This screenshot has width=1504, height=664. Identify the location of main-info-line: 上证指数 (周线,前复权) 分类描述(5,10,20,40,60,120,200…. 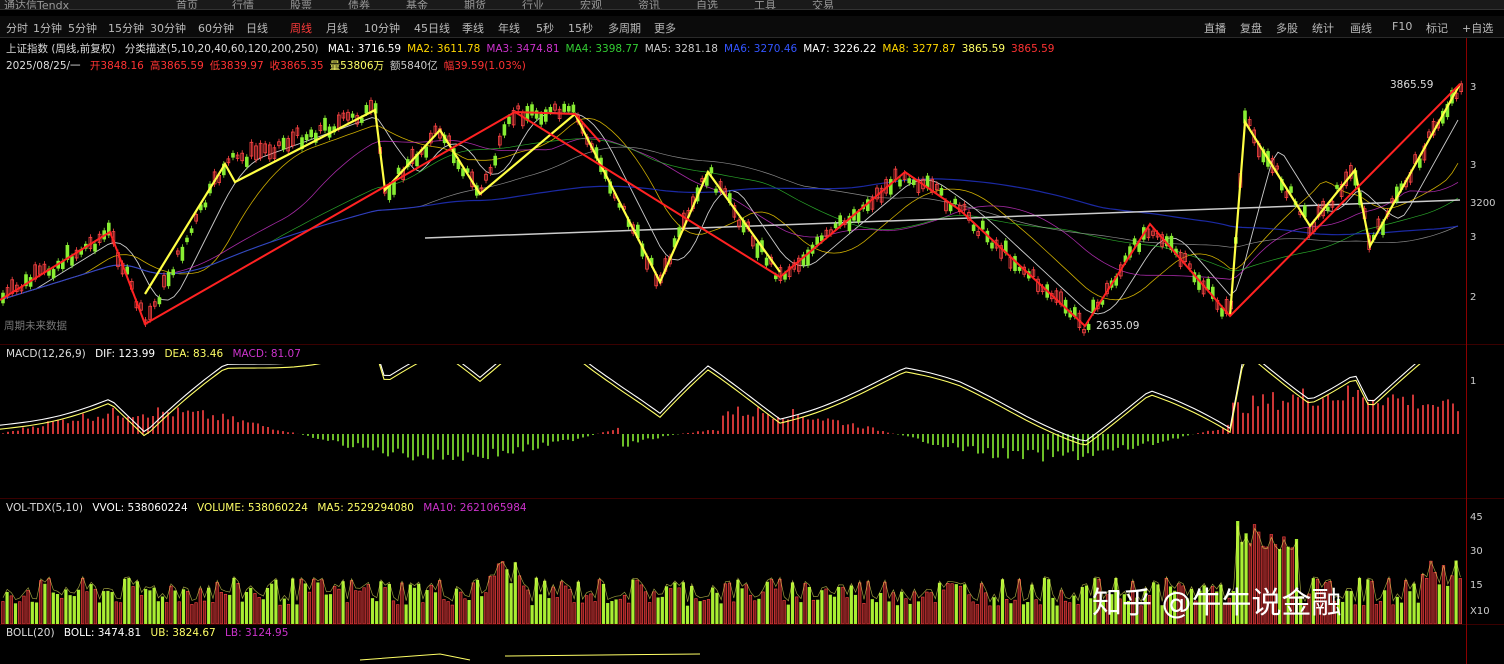
(536, 48).